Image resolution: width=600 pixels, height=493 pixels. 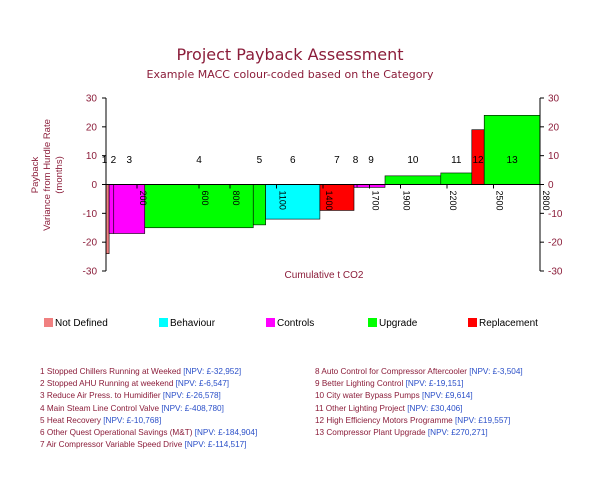 I want to click on legend-item-replacement: Replacement, so click(x=503, y=323).